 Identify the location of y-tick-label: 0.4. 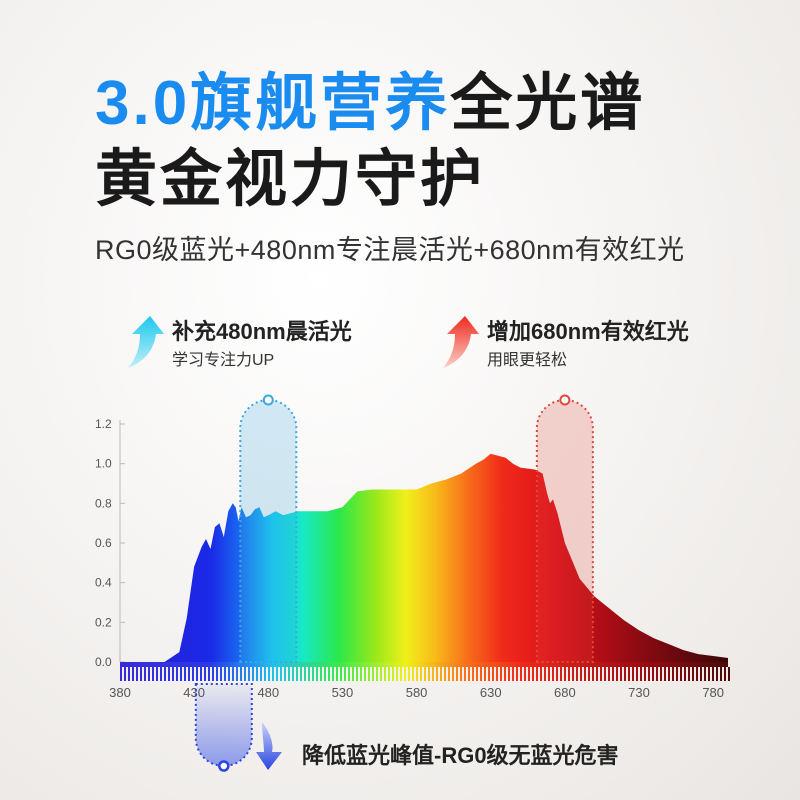
(103, 583).